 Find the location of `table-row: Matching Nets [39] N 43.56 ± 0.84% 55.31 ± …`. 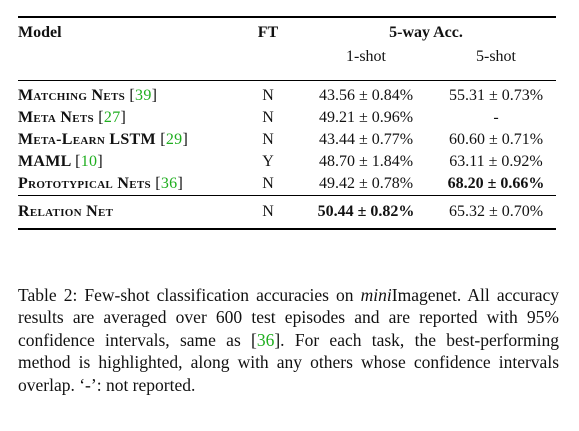

table-row: Matching Nets [39] N 43.56 ± 0.84% 55.31 ± … is located at coordinates (287, 93).